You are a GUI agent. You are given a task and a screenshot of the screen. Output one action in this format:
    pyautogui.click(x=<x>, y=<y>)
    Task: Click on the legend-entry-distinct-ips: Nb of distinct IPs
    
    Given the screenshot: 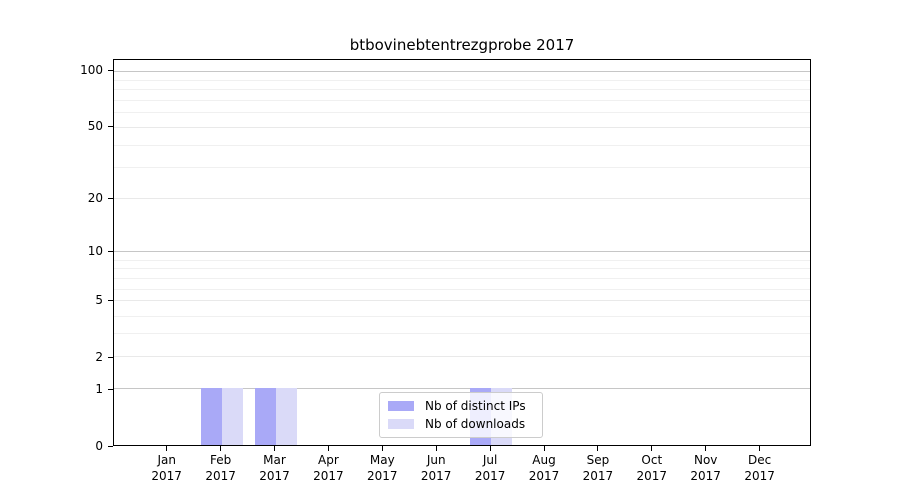 What is the action you would take?
    pyautogui.click(x=461, y=406)
    